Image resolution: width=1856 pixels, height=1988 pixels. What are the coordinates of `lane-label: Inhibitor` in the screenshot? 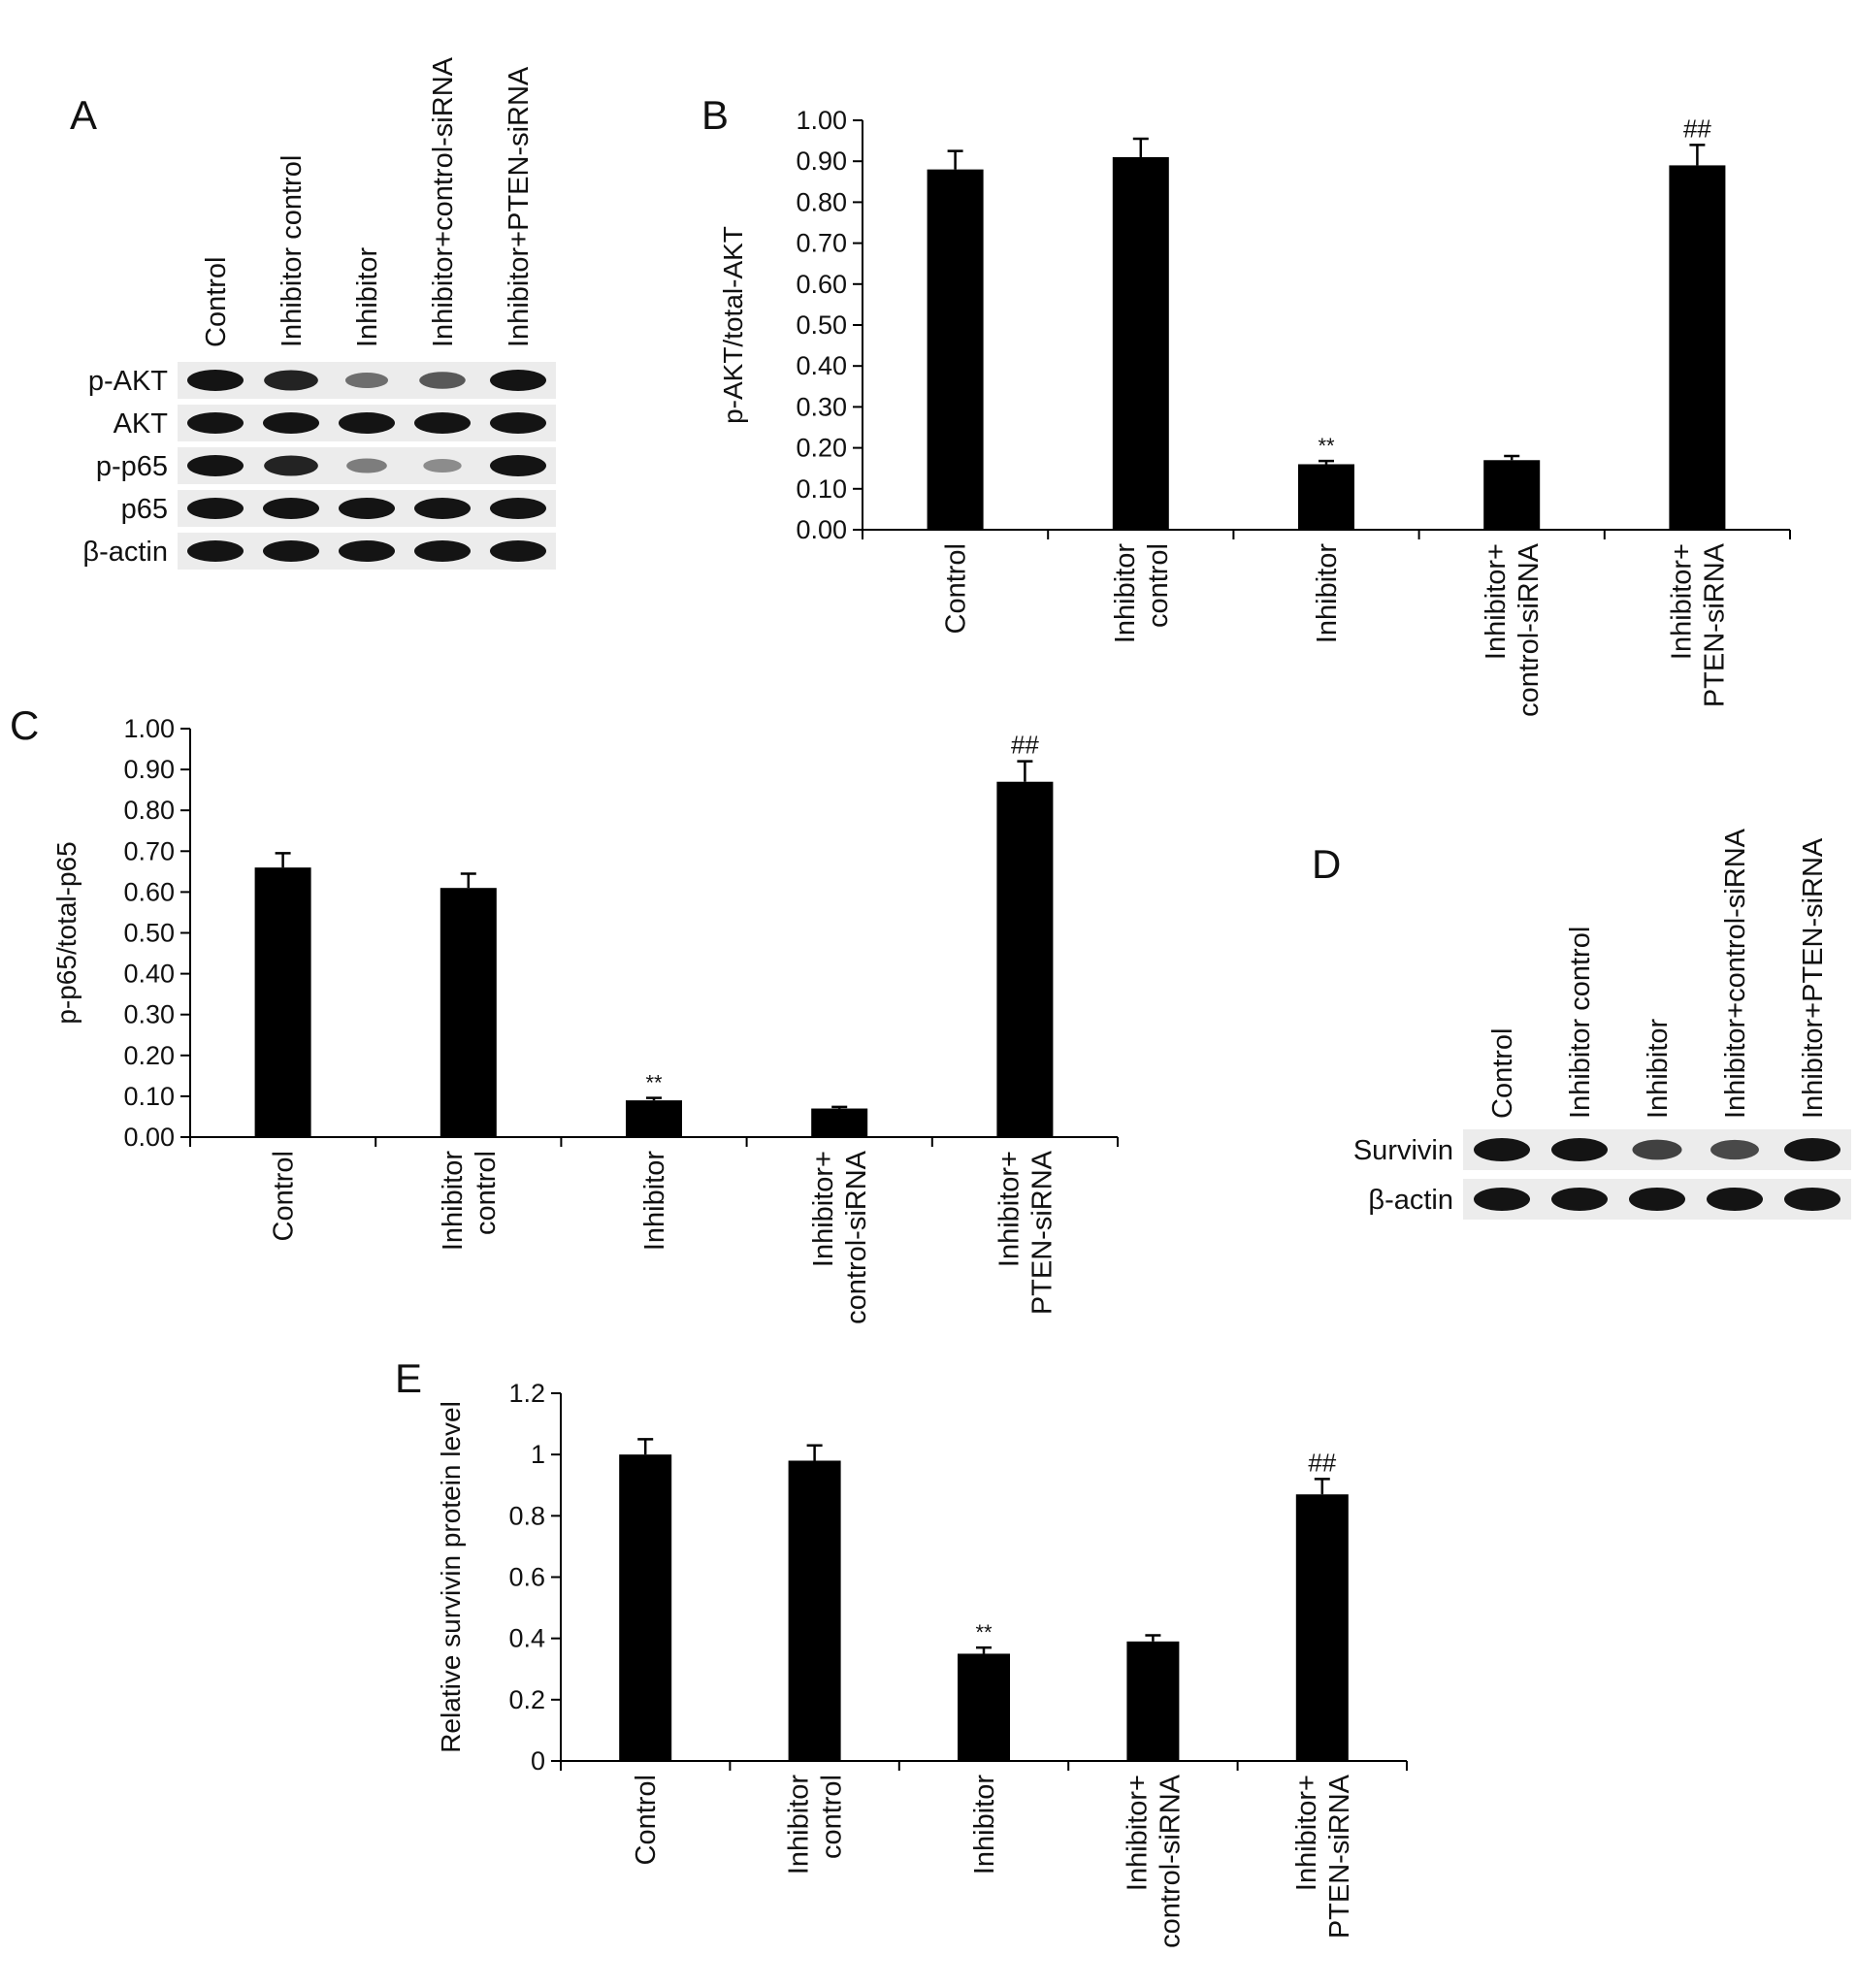 It's located at (1658, 1068).